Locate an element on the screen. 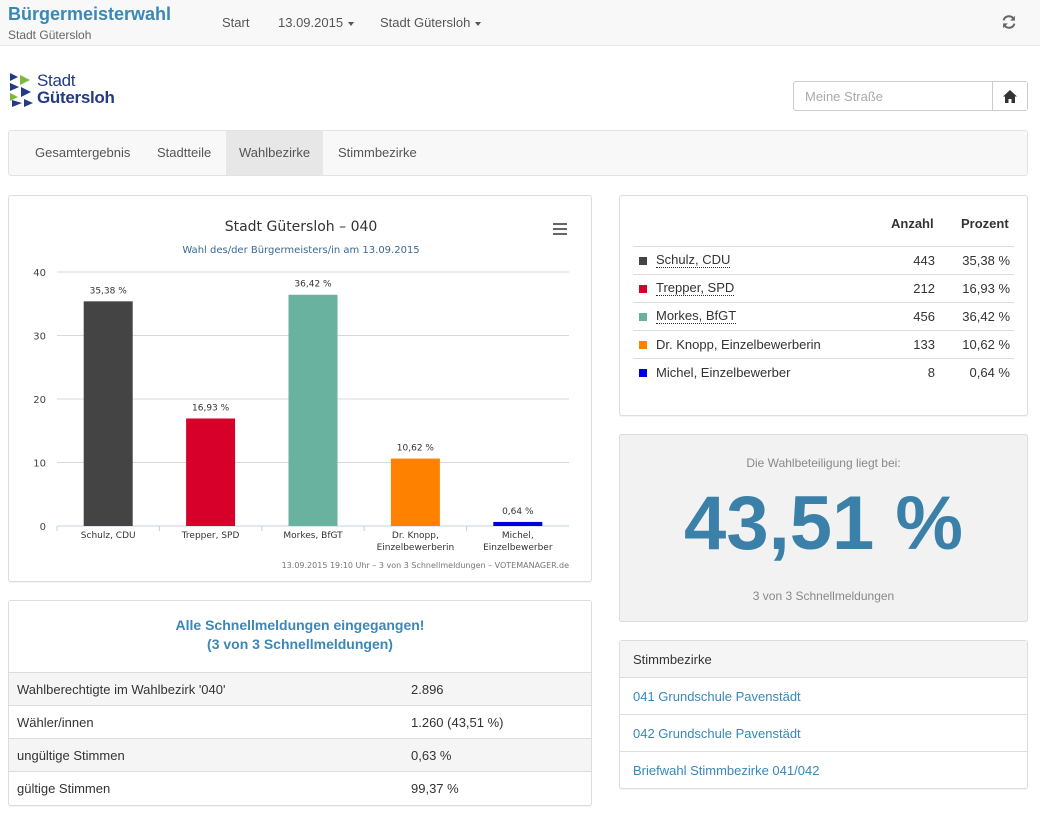 The height and width of the screenshot is (818, 1040). vote-percent: 36,42 % is located at coordinates (986, 316).